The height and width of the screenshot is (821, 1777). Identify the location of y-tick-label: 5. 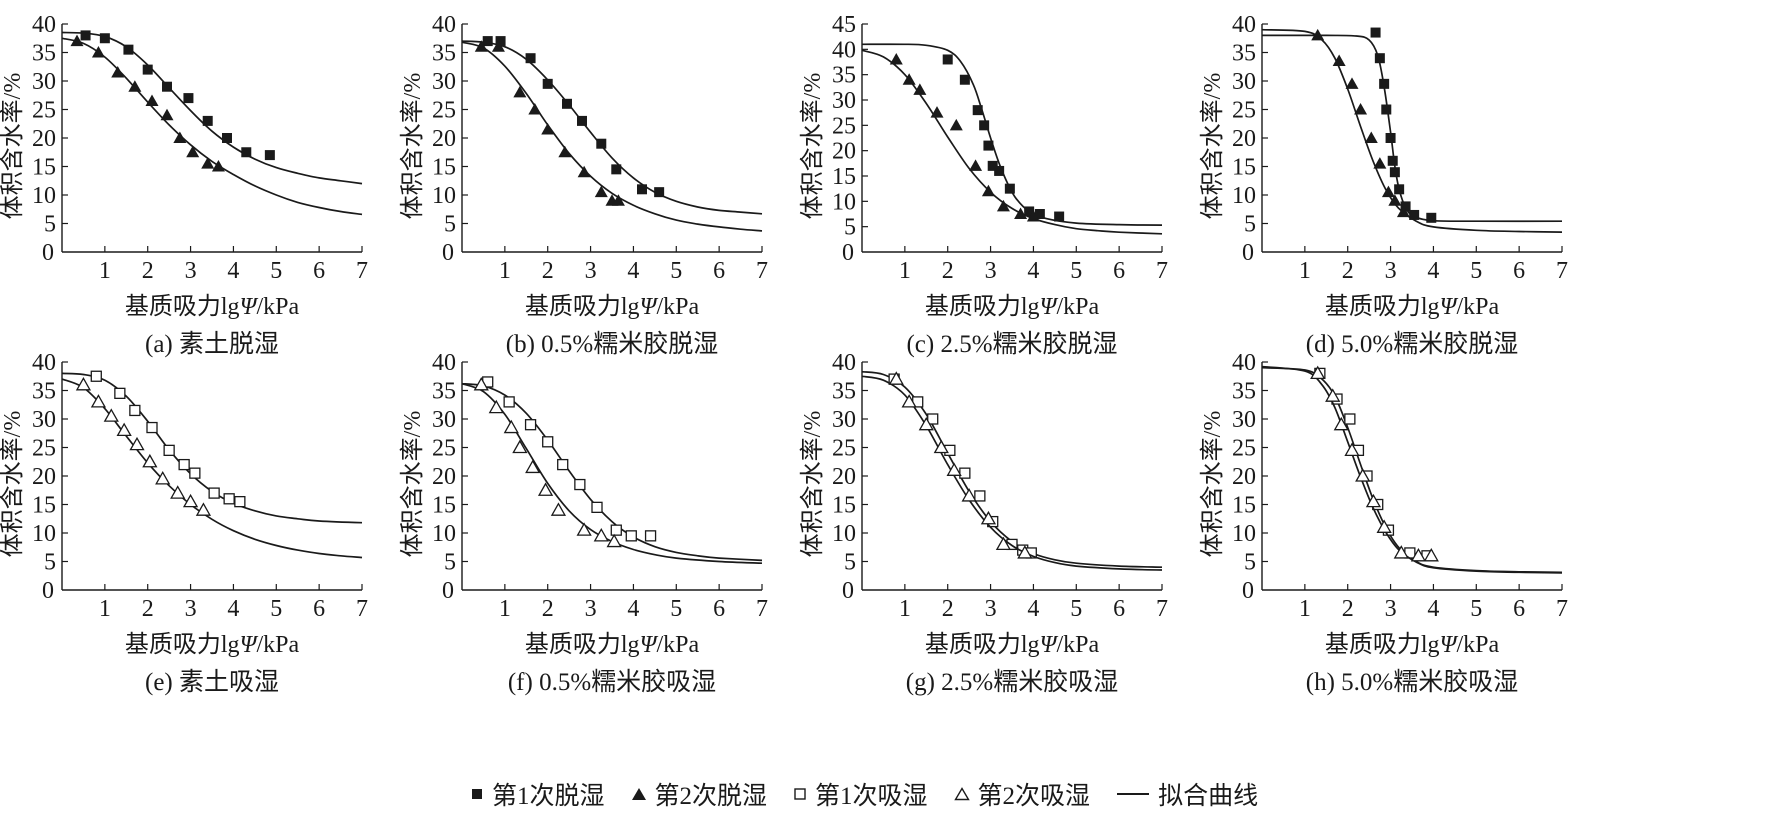
(50, 563).